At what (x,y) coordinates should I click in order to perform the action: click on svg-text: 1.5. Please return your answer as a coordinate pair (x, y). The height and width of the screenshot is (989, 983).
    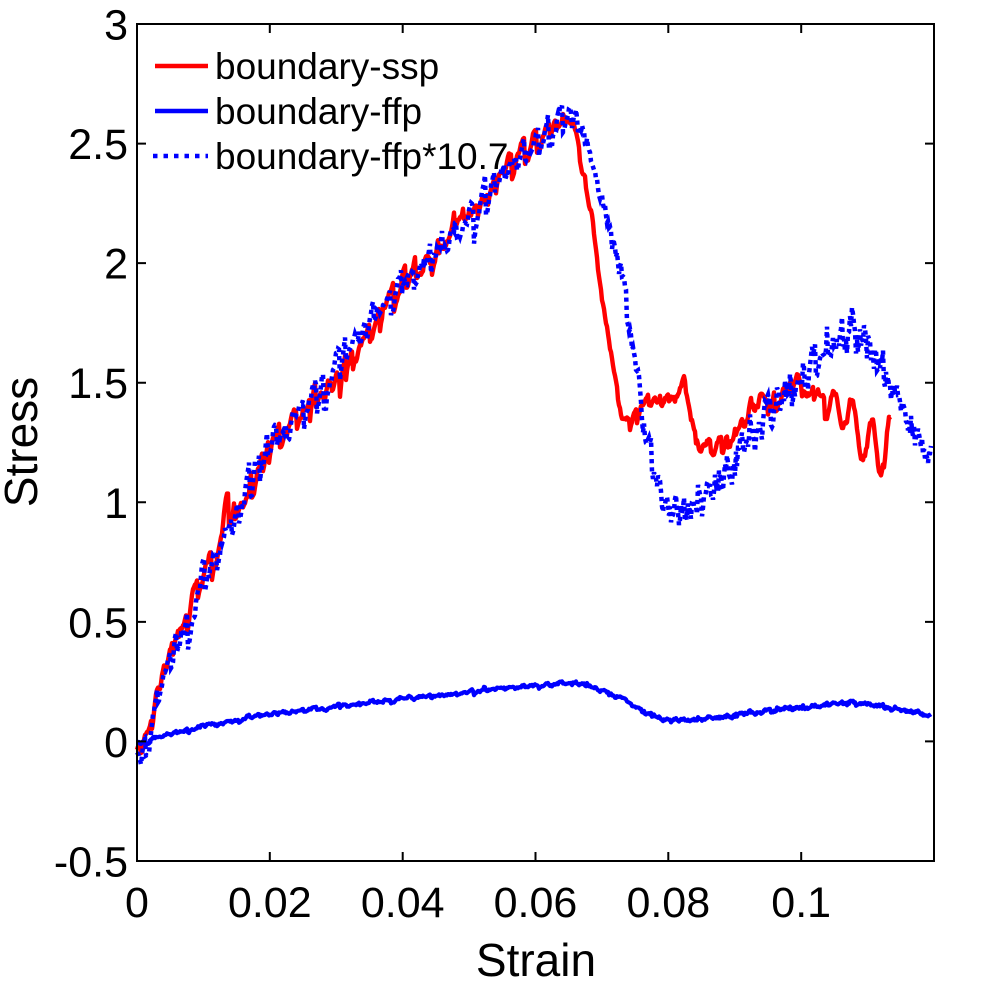
    Looking at the image, I should click on (98, 384).